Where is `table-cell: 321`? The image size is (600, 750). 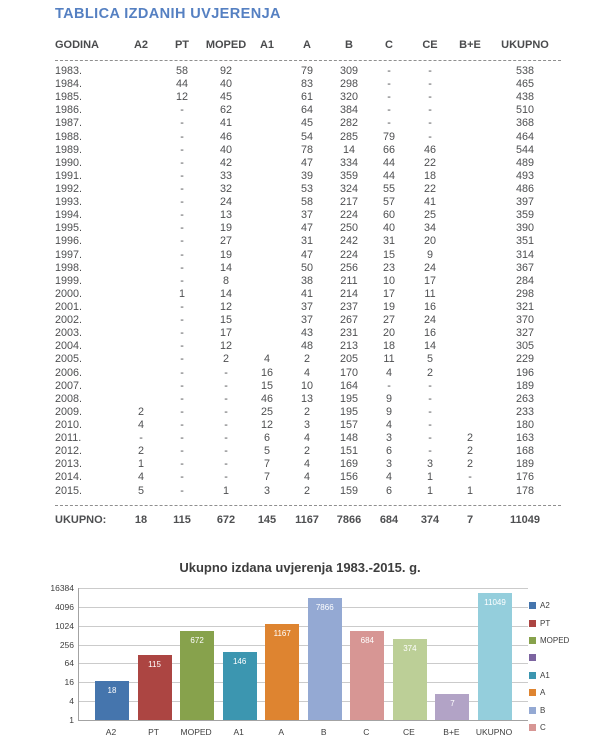 table-cell: 321 is located at coordinates (524, 306).